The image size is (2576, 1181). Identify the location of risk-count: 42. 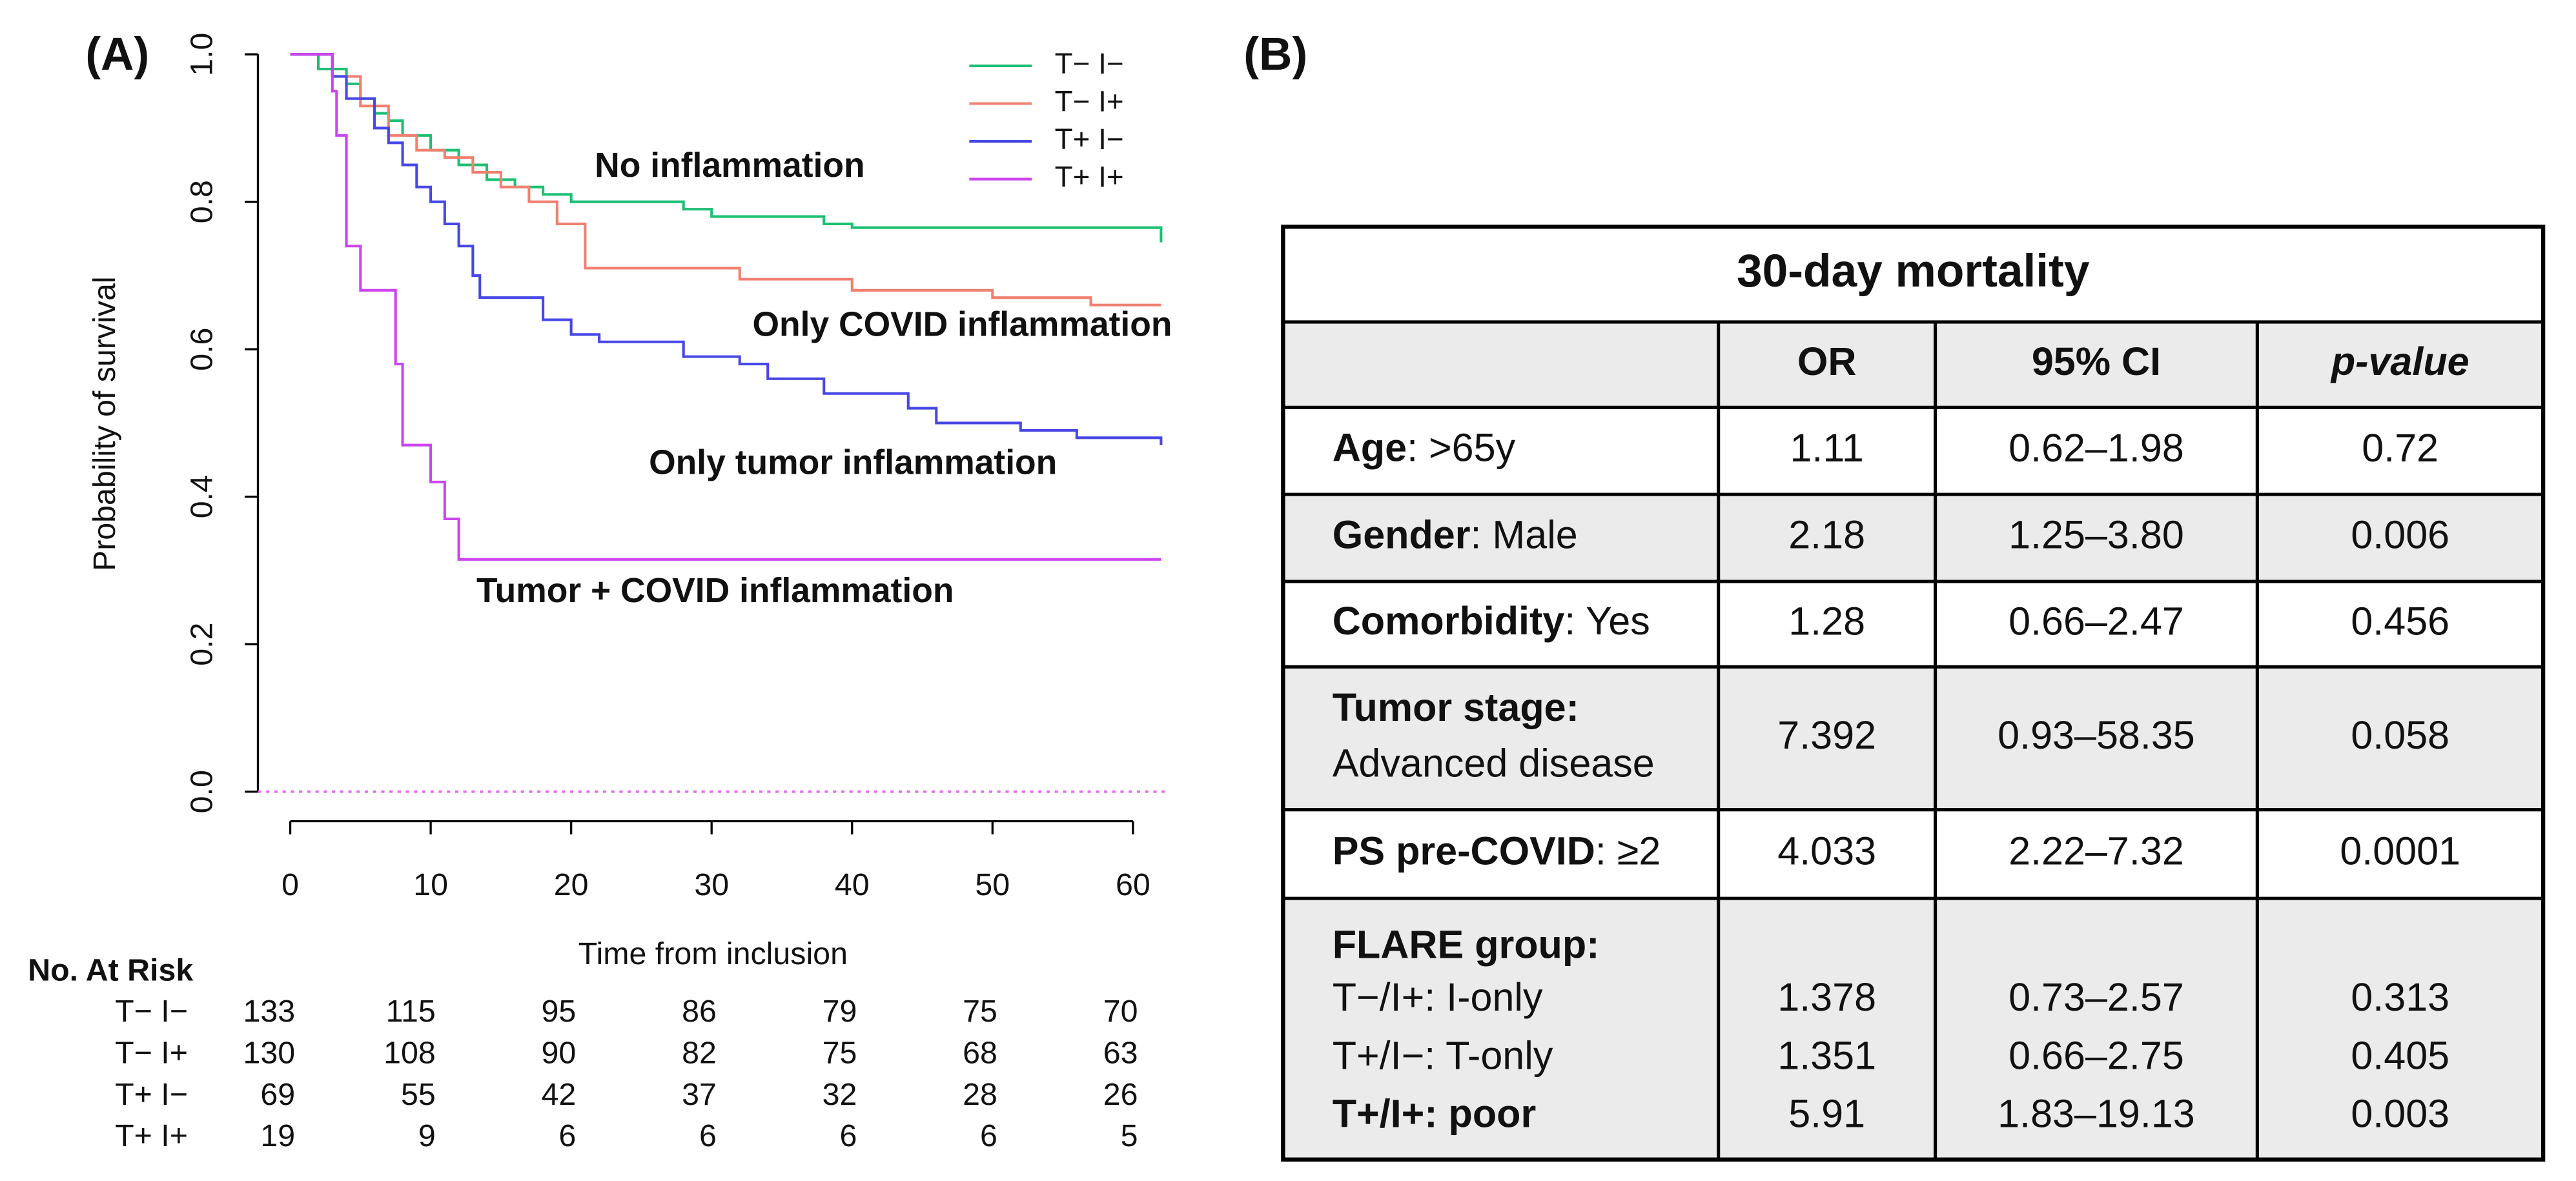
(559, 1094).